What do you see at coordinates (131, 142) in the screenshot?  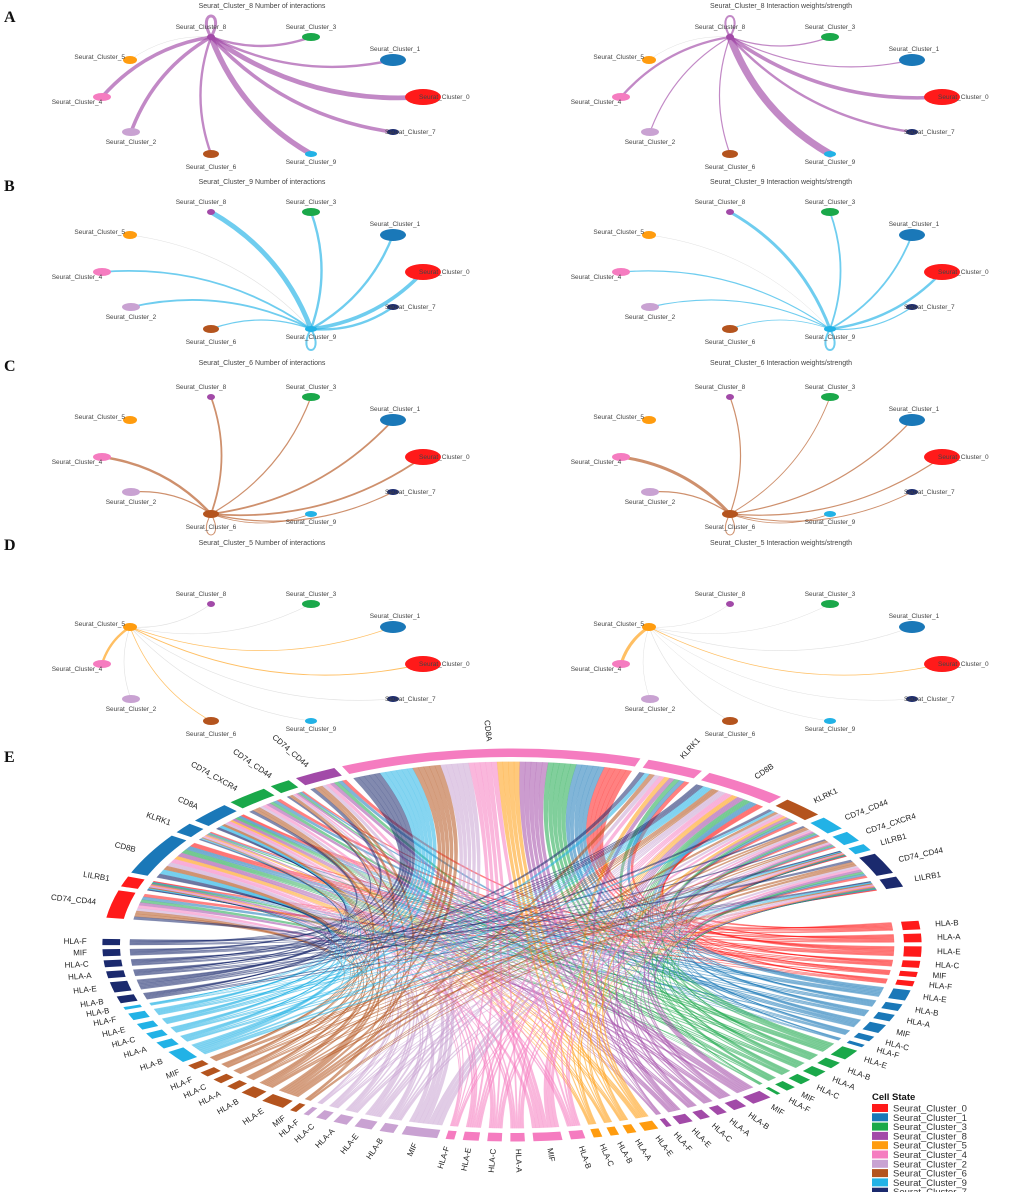 I see `node-label-cluster-2: Seurat_Cluster_2` at bounding box center [131, 142].